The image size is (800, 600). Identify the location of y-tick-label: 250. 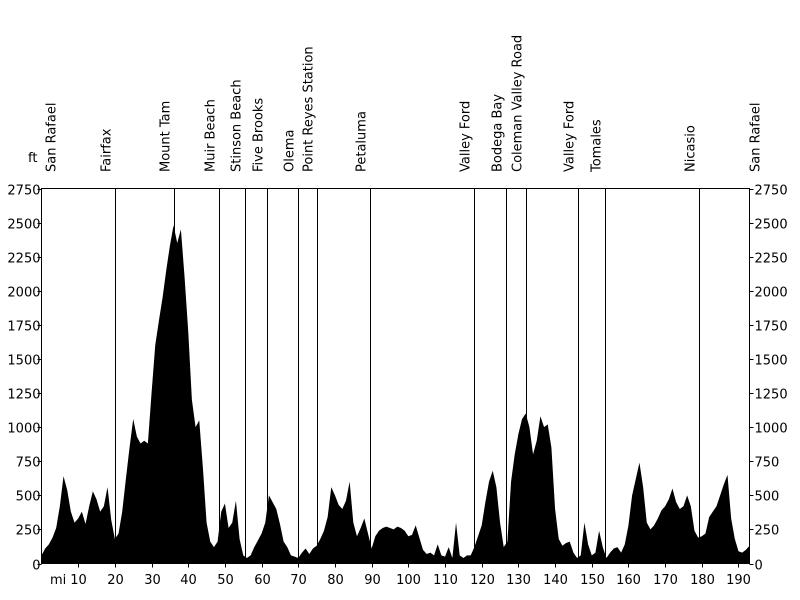
(28, 531).